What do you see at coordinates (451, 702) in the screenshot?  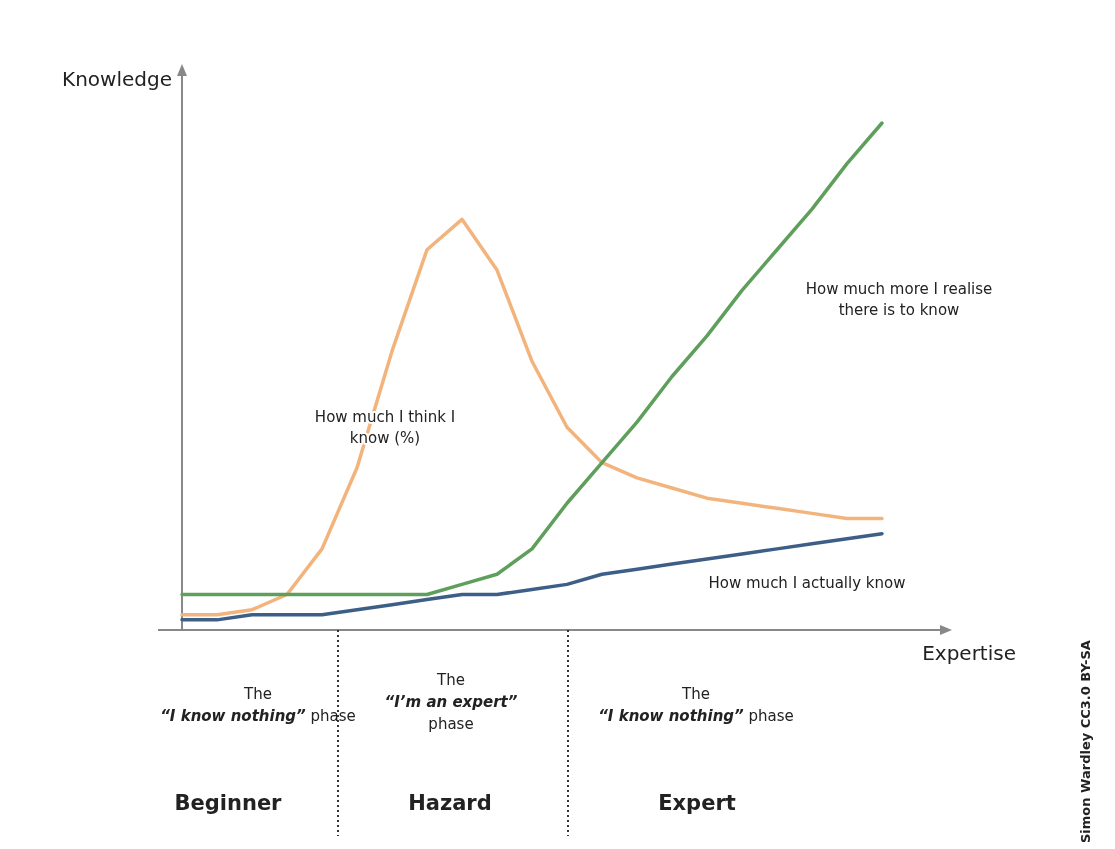 I see `text: The “I’m an expert” phase` at bounding box center [451, 702].